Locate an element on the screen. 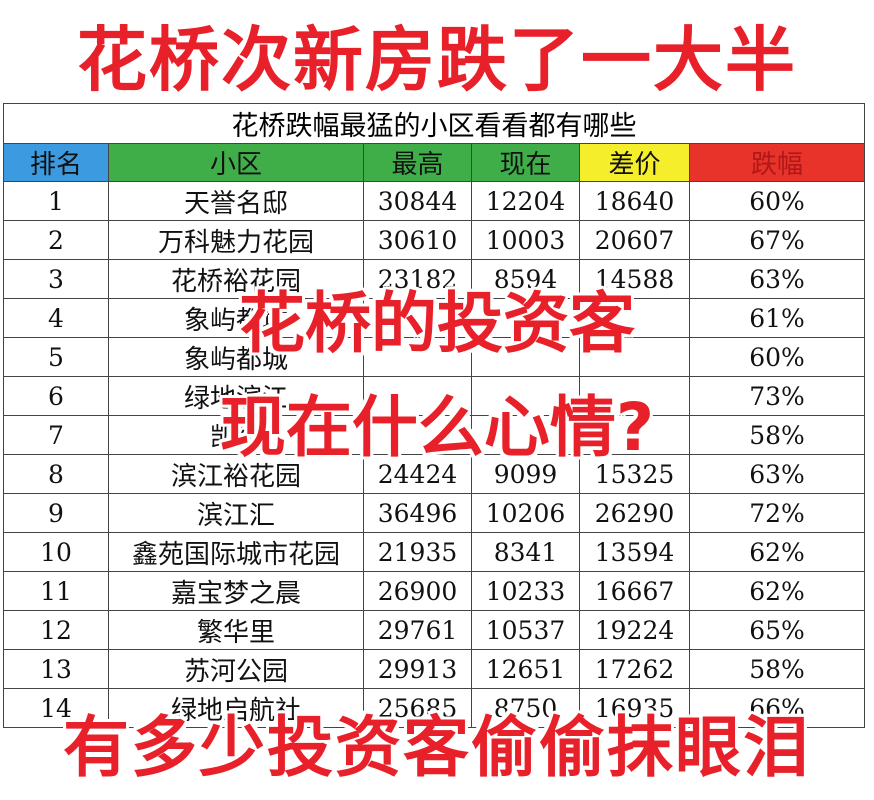 The width and height of the screenshot is (874, 800). cell-high: 23182 is located at coordinates (417, 279).